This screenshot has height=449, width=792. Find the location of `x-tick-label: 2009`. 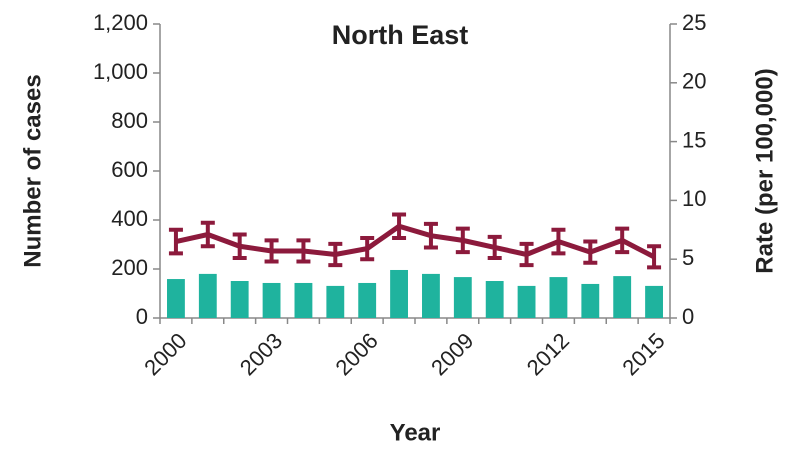

x-tick-label: 2009 is located at coordinates (452, 354).